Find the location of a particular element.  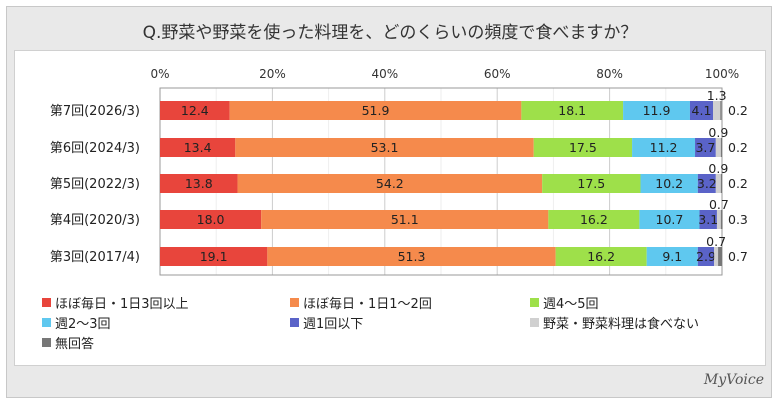

legend-item: 野菜・野菜料理は食べない is located at coordinates (614, 322).